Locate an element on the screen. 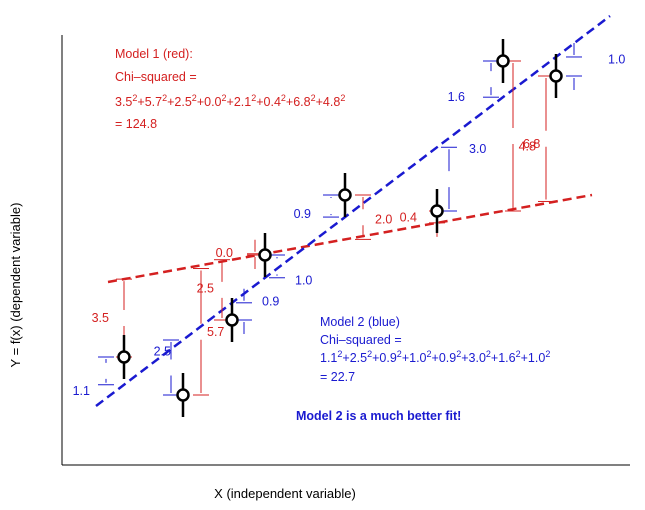 The width and height of the screenshot is (645, 510). data-point-1-marker is located at coordinates (124, 357).